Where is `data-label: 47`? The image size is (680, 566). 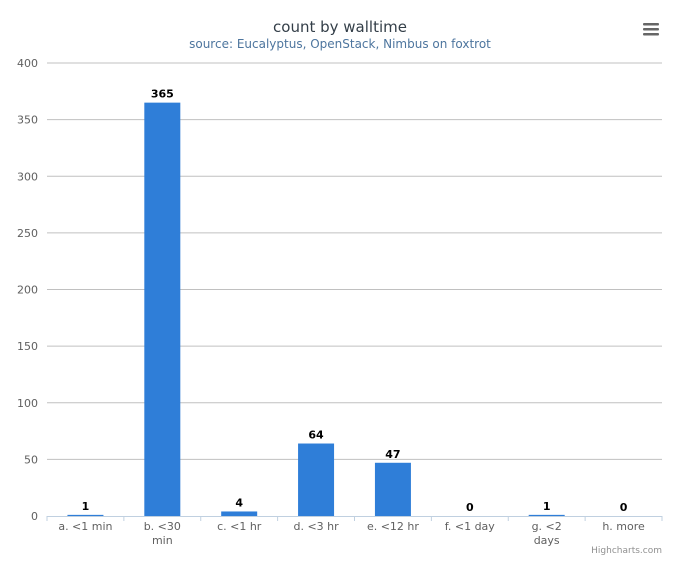
data-label: 47 is located at coordinates (392, 454).